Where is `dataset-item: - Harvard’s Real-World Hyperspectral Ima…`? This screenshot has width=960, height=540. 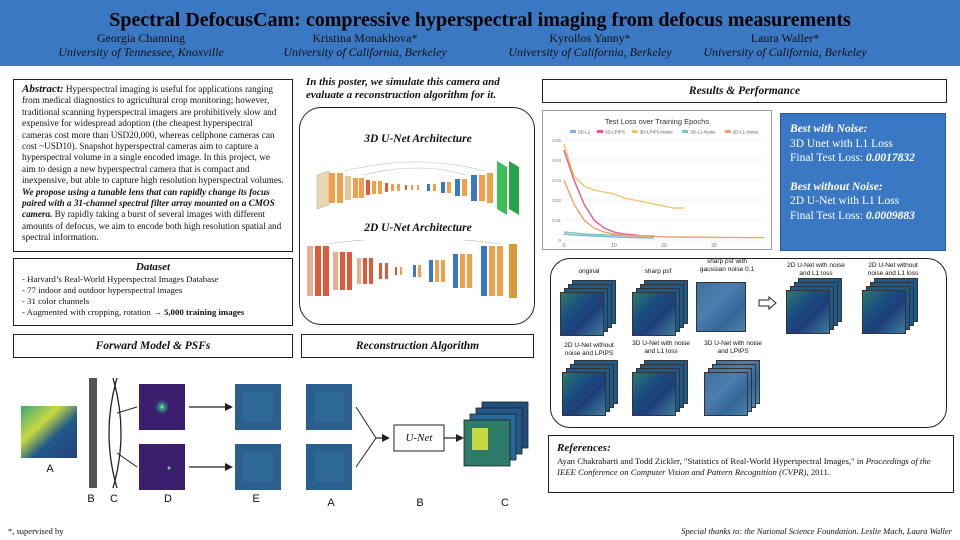
dataset-item: - Harvard’s Real-World Hyperspectral Ima… is located at coordinates (120, 279).